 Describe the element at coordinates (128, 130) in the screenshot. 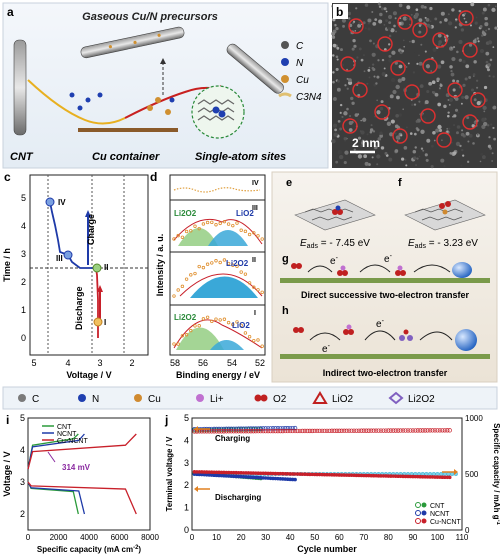

I see `cu-container` at that location.